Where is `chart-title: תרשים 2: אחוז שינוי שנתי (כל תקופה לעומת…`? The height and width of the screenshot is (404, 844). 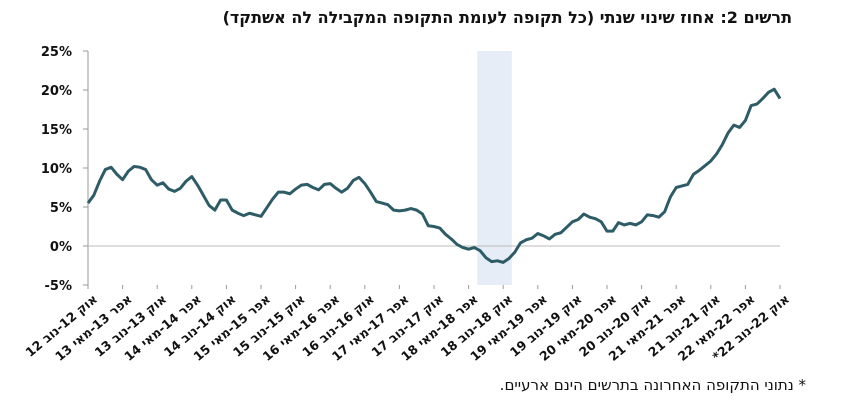 chart-title: תרשים 2: אחוז שינוי שנתי (כל תקופה לעומת… is located at coordinates (507, 17).